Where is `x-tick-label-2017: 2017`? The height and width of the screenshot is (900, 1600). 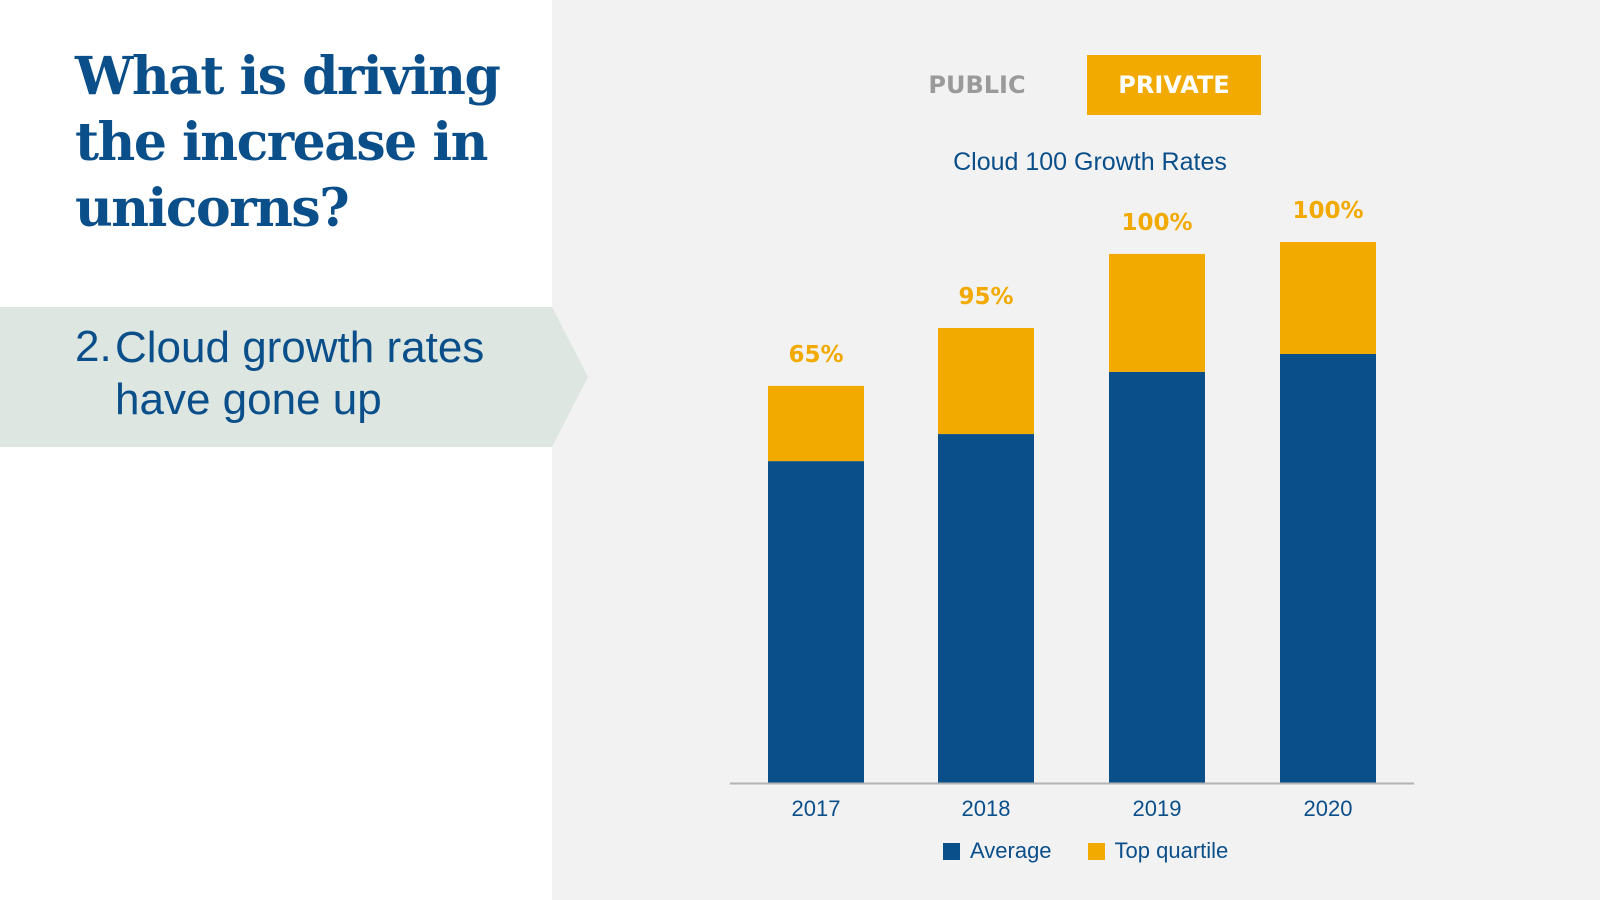 x-tick-label-2017: 2017 is located at coordinates (816, 808).